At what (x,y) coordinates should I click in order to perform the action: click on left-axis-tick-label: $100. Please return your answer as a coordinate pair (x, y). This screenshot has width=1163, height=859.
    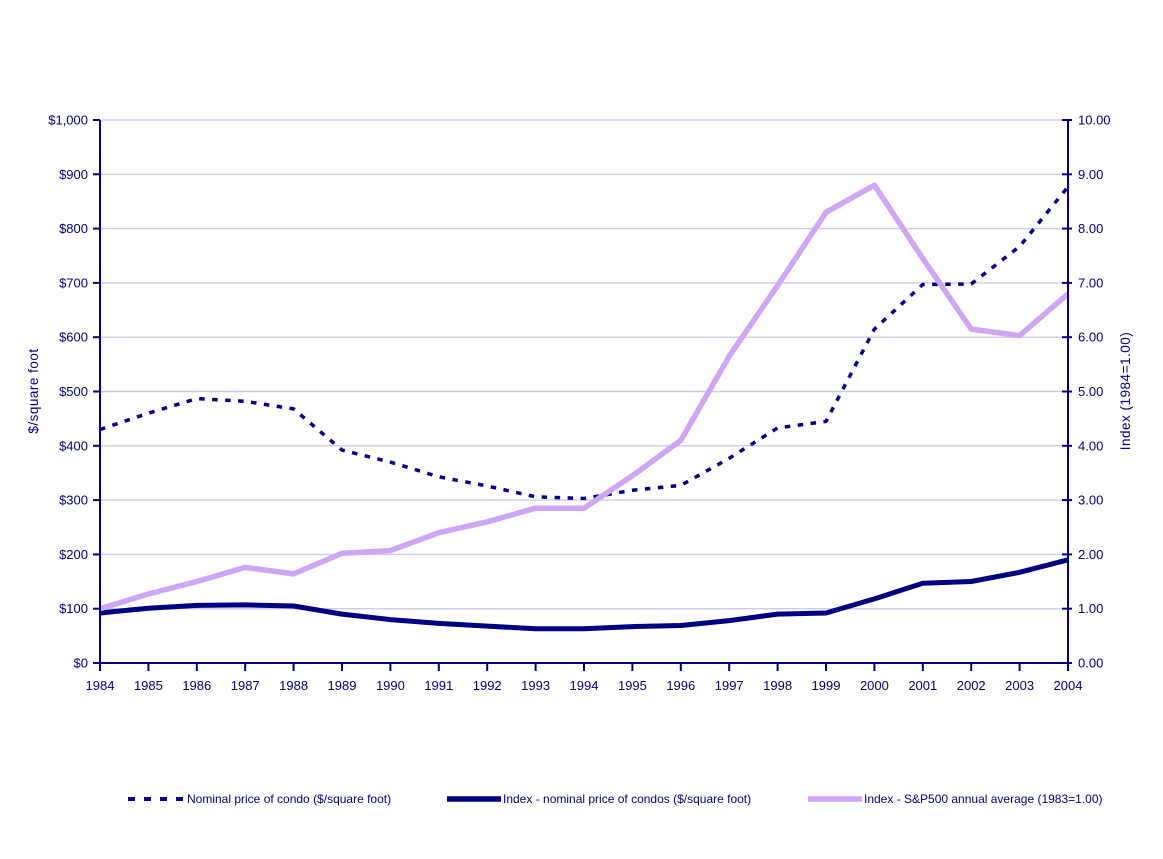
    Looking at the image, I should click on (73, 608).